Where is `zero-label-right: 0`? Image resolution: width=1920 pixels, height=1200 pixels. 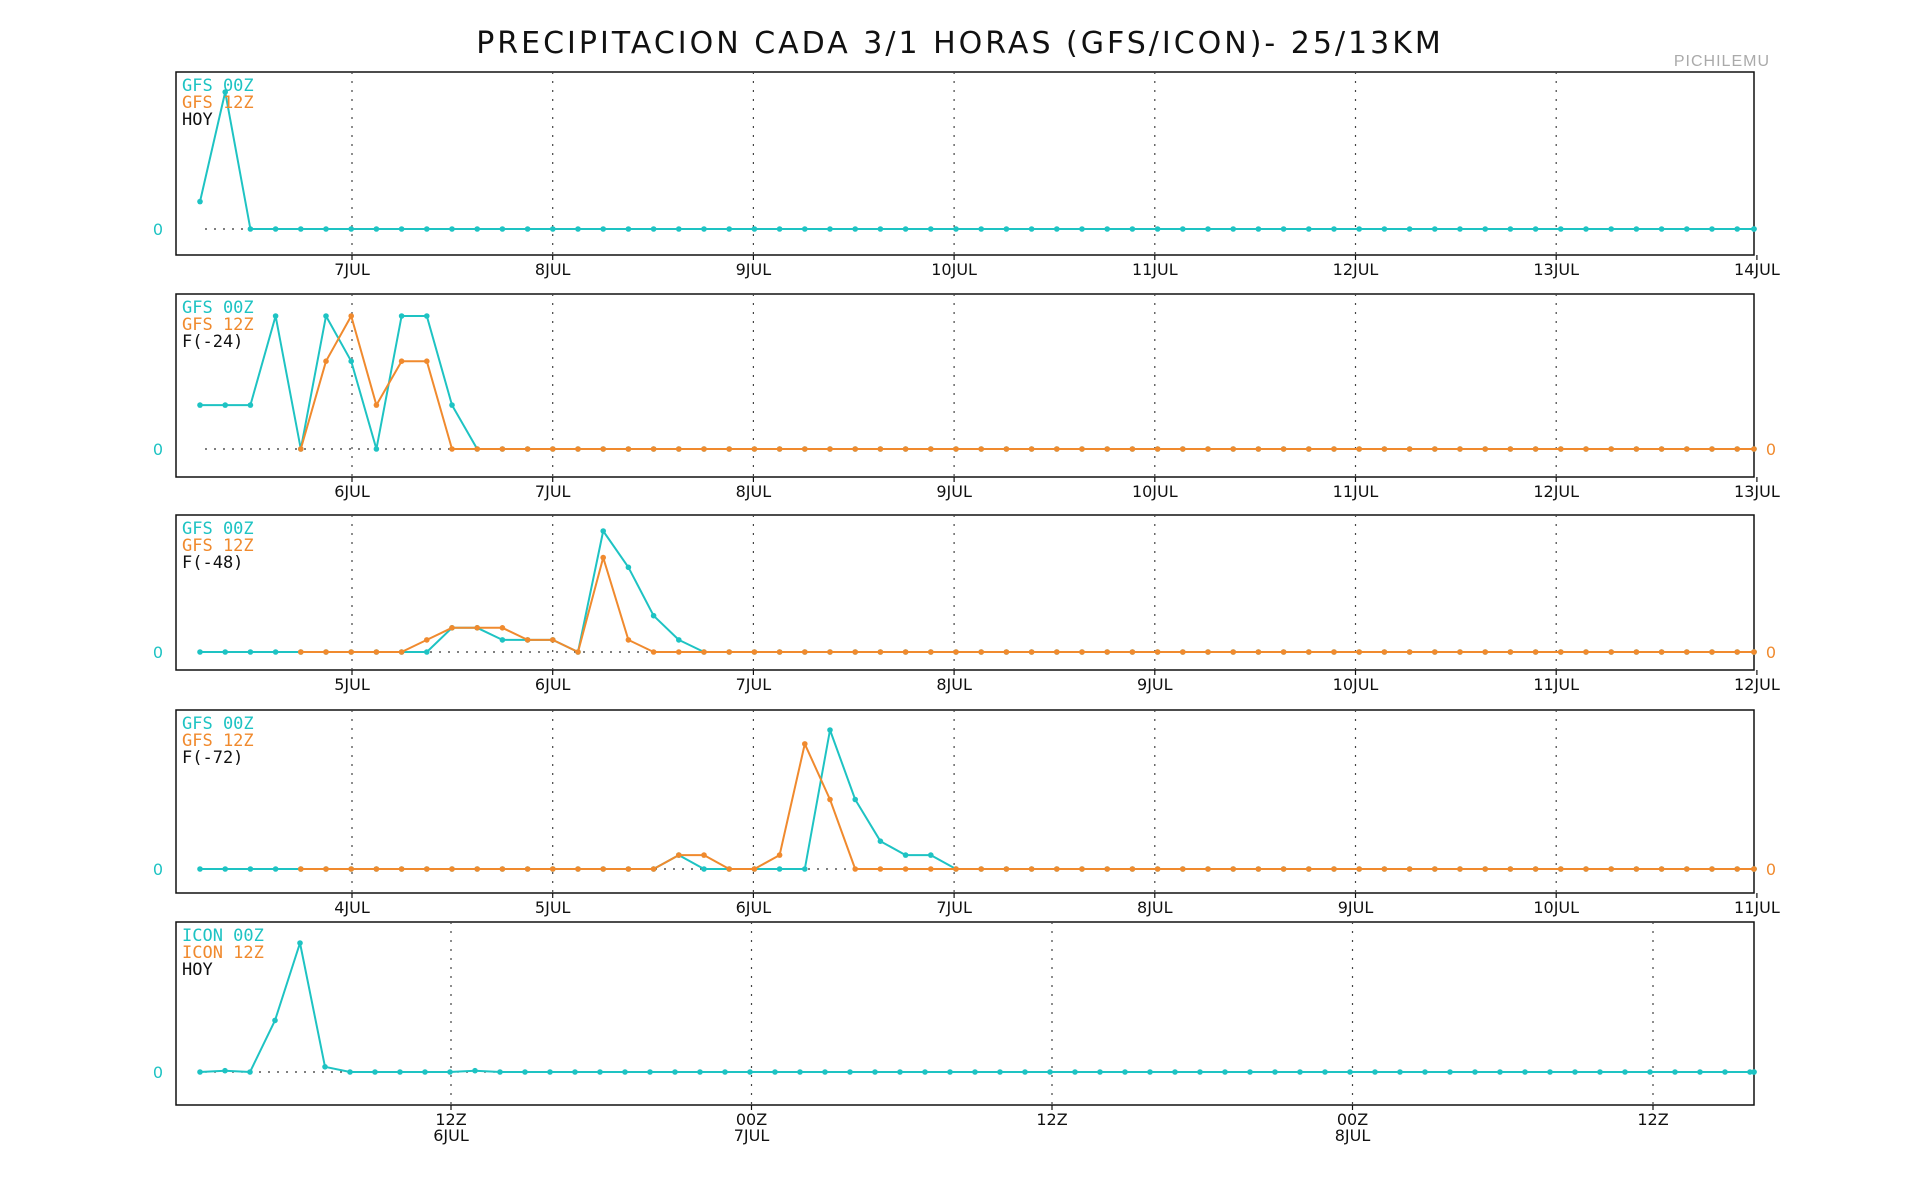
zero-label-right: 0 is located at coordinates (1771, 652).